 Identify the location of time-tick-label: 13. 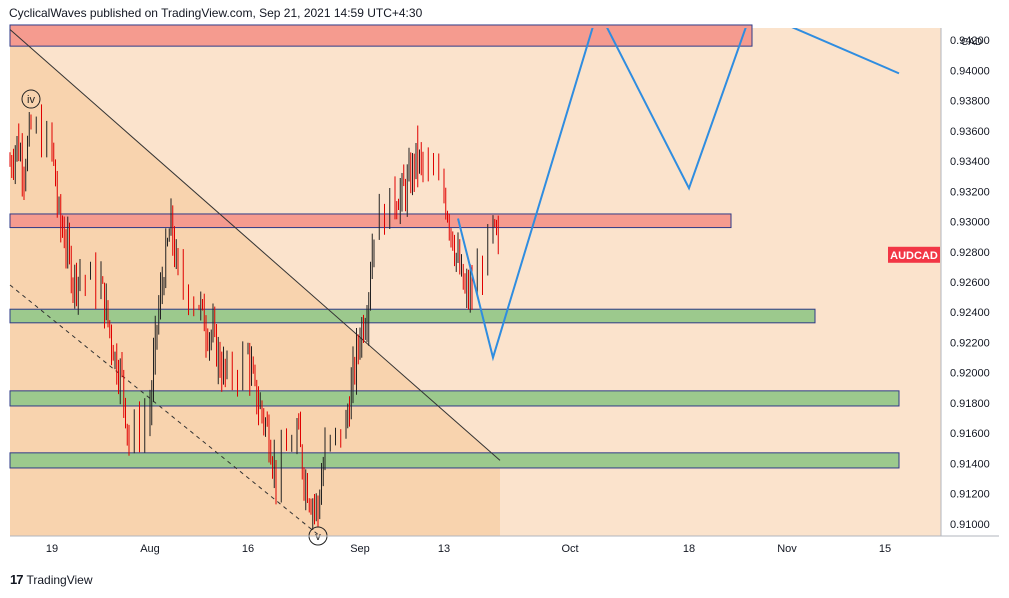
(444, 549).